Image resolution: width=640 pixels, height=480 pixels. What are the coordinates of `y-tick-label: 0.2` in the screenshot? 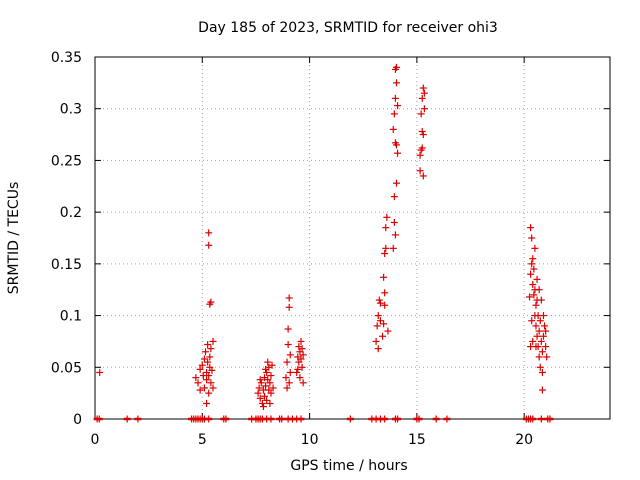 It's located at (71, 213).